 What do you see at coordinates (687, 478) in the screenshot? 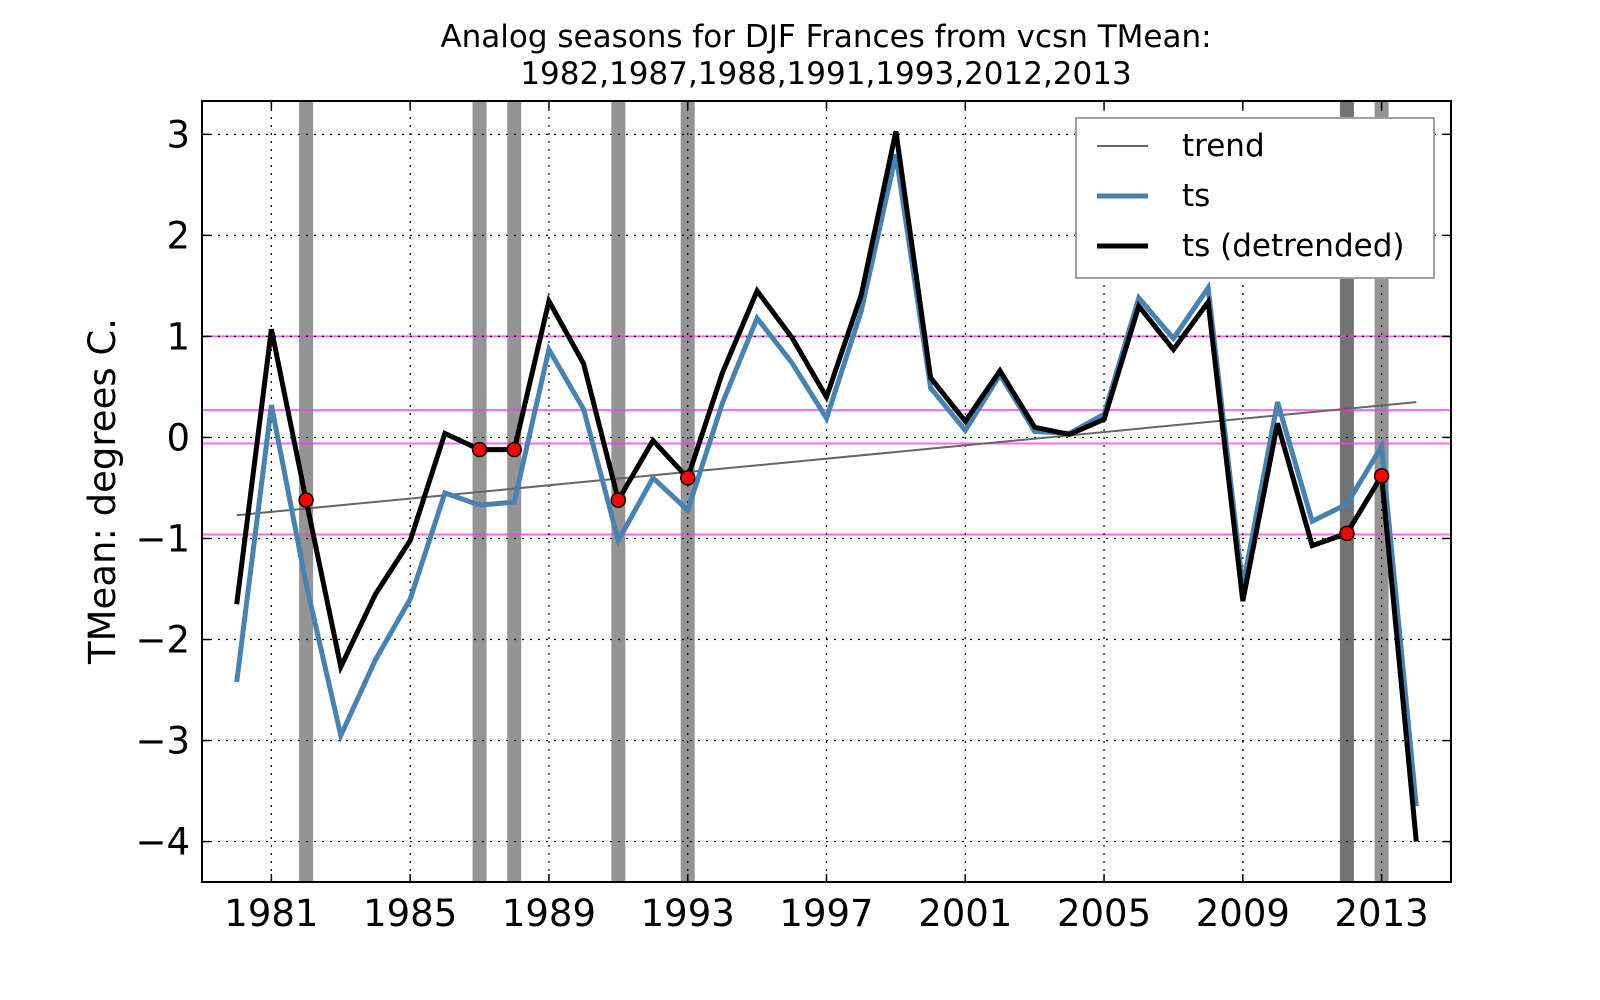
I see `analog-marker-1993` at bounding box center [687, 478].